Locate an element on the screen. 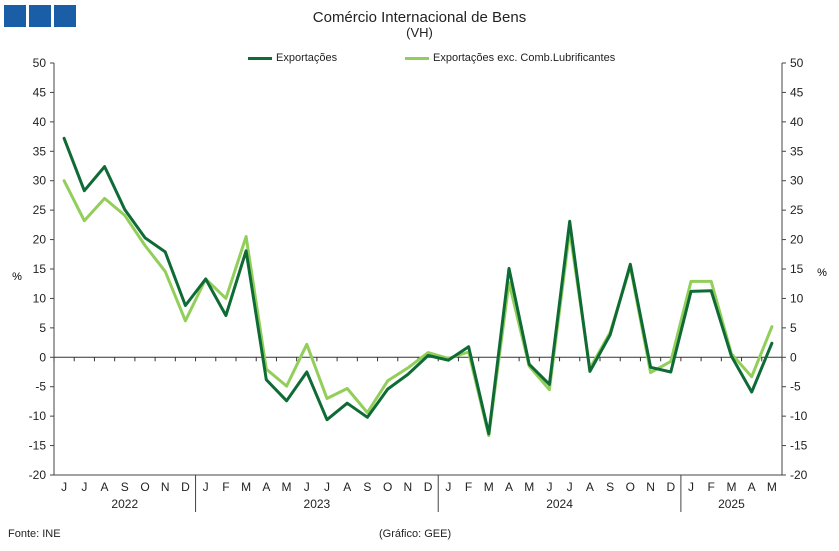 The height and width of the screenshot is (551, 839). y-tick-label-right: -20 is located at coordinates (799, 475).